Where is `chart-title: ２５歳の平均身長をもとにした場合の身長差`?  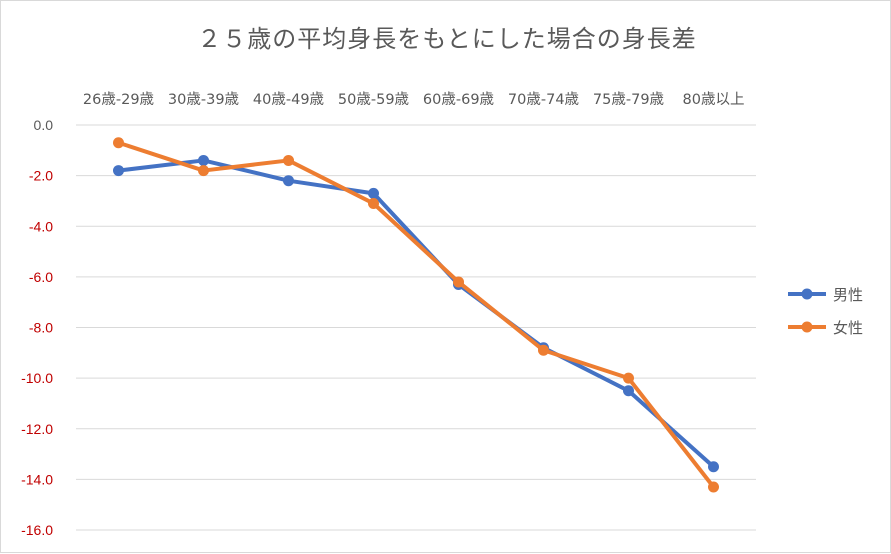 chart-title: ２５歳の平均身長をもとにした場合の身長差 is located at coordinates (447, 39).